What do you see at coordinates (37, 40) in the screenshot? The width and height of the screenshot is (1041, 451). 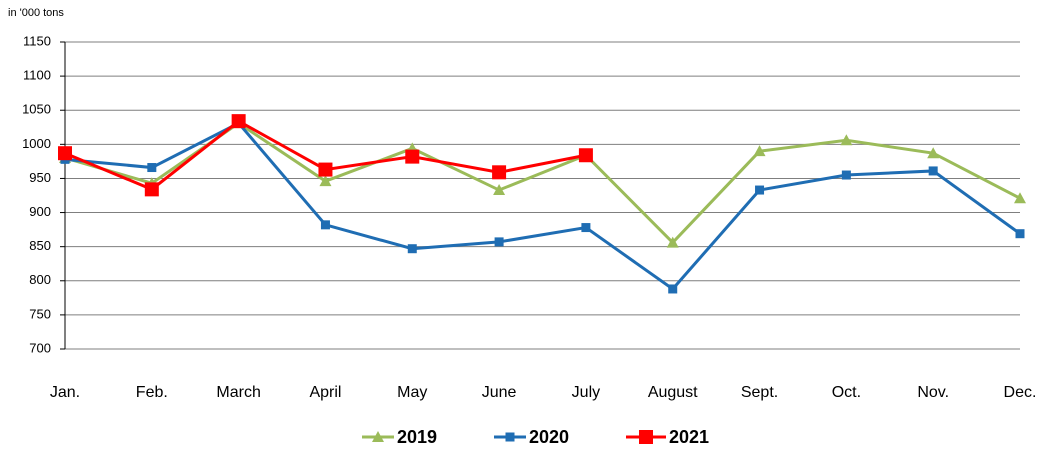 I see `y-tick-label: 1150` at bounding box center [37, 40].